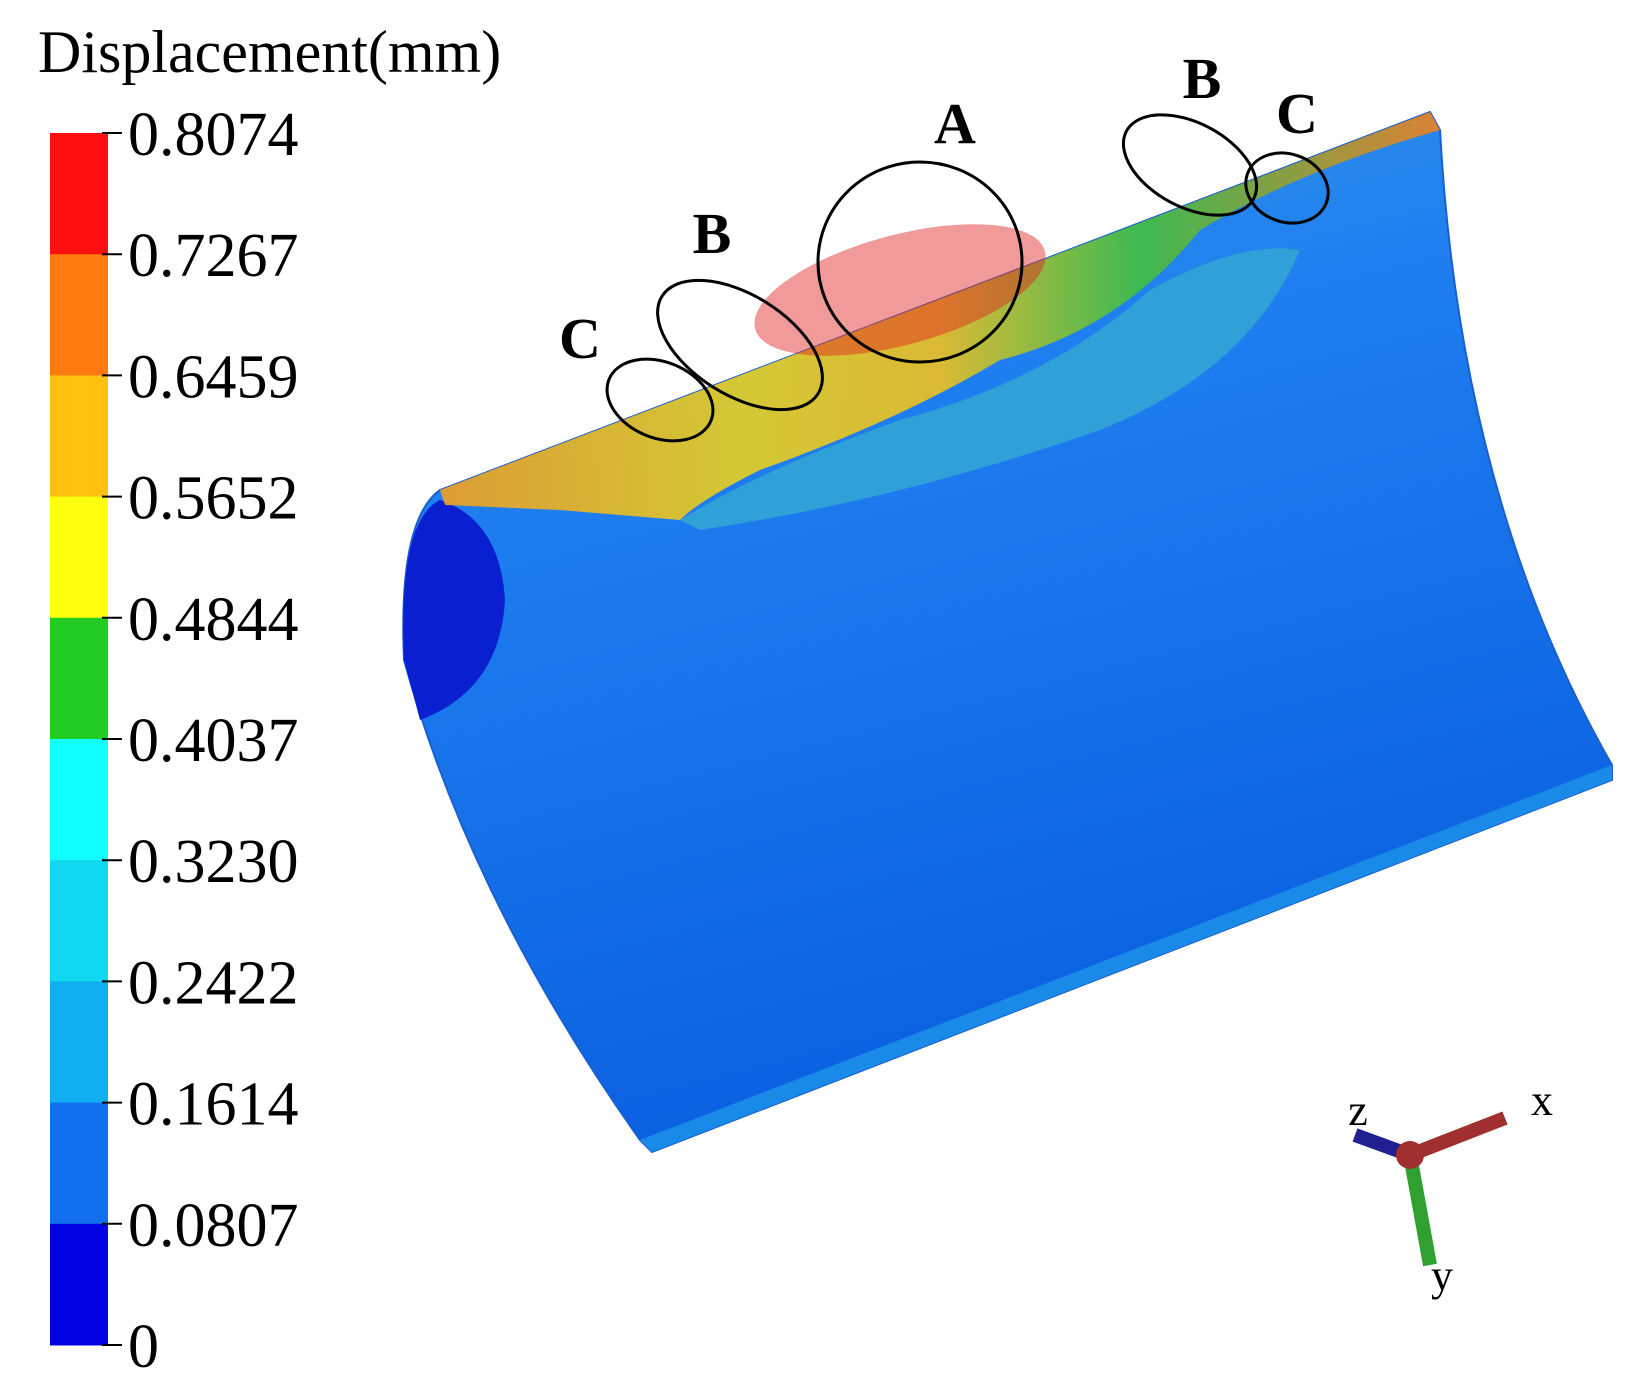  What do you see at coordinates (213, 983) in the screenshot?
I see `colorbar-label: 0.2422` at bounding box center [213, 983].